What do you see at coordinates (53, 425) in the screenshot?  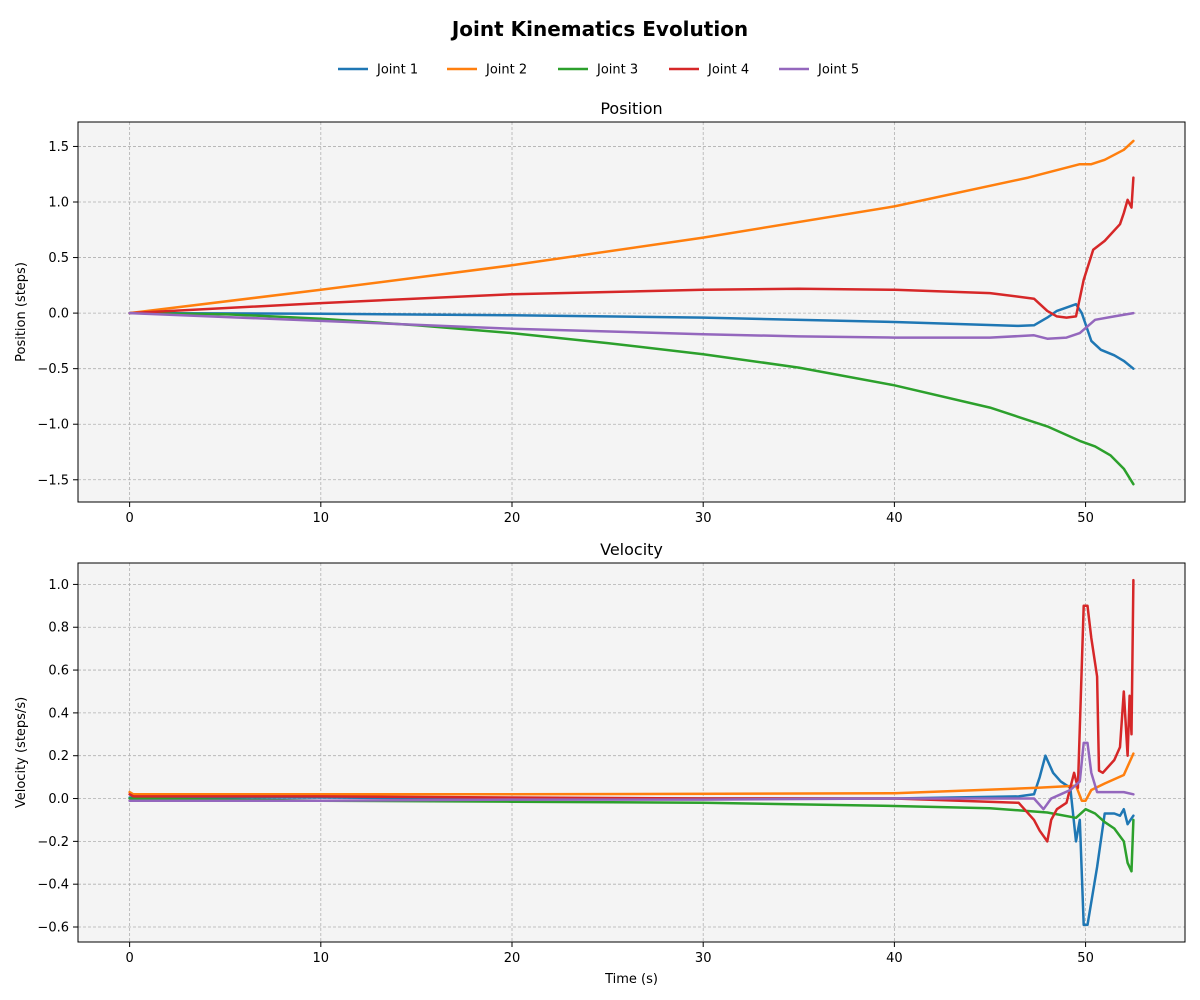 I see `y-tick-label: −1.0` at bounding box center [53, 425].